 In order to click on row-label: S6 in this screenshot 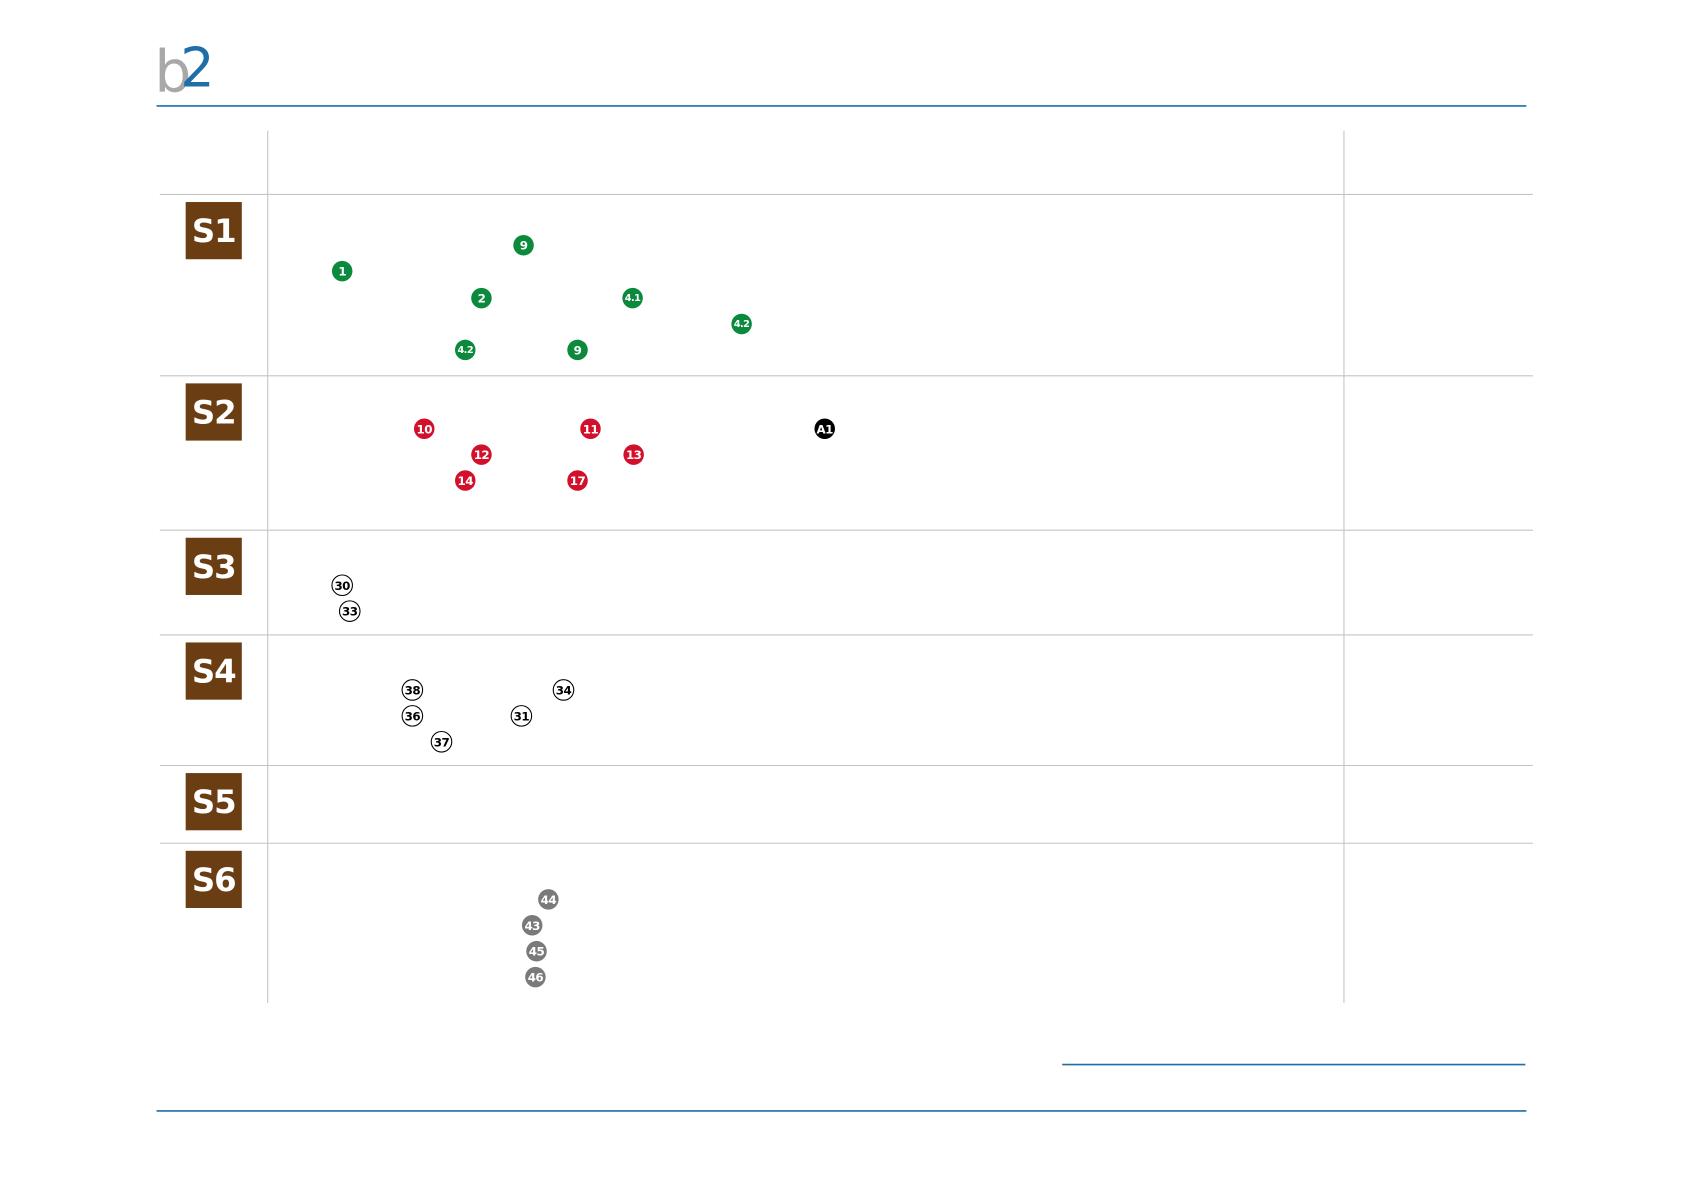, I will do `click(214, 880)`.